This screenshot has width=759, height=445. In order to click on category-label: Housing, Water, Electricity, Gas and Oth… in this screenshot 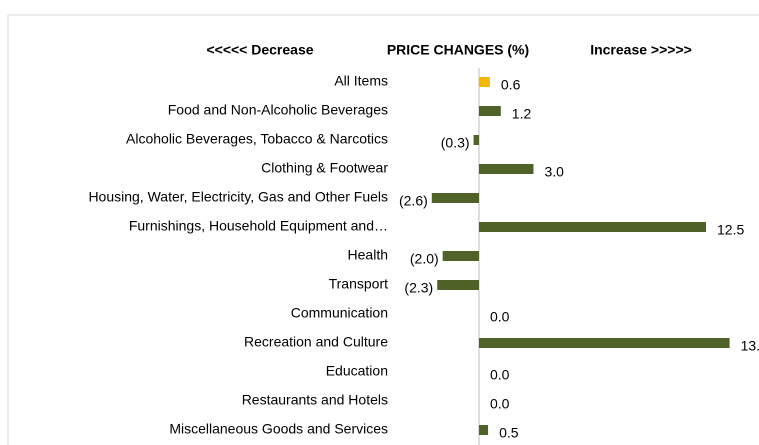, I will do `click(238, 197)`.